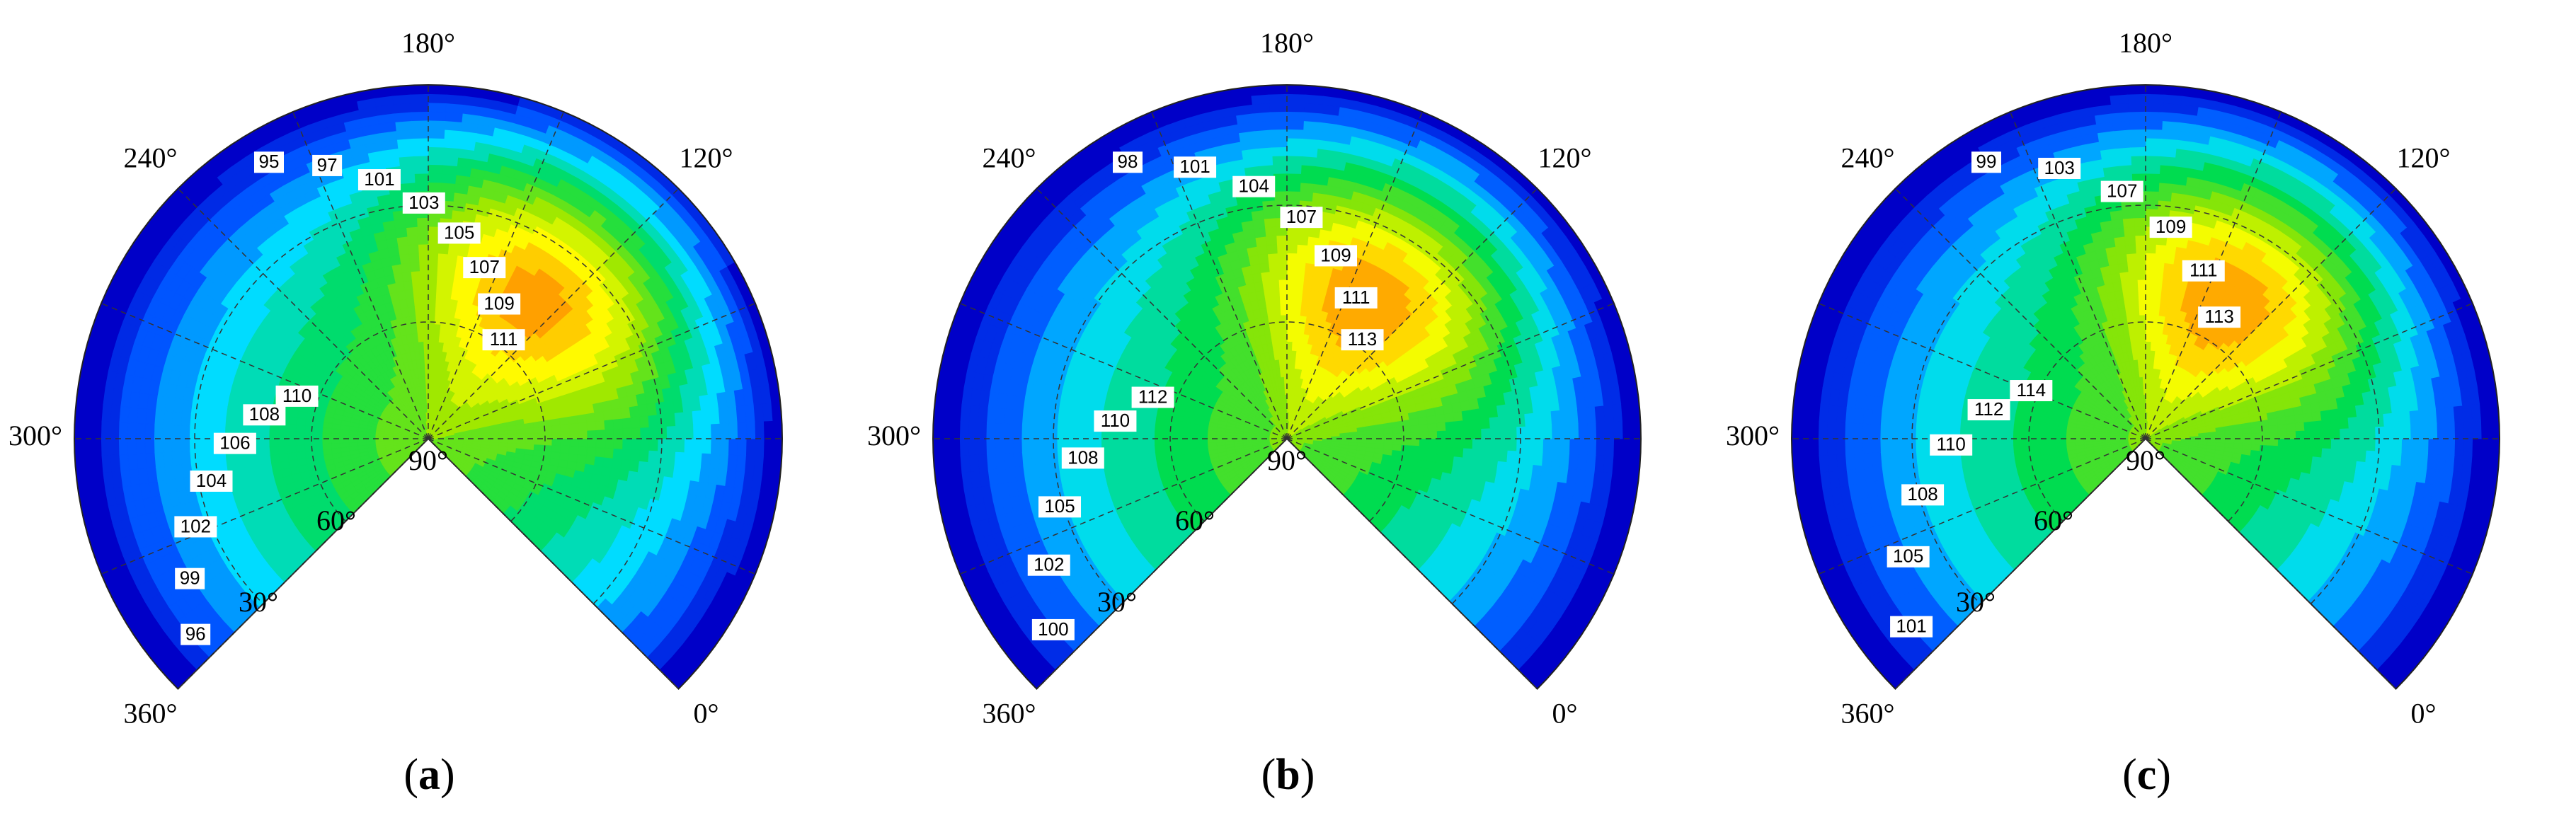 This screenshot has width=2576, height=830. I want to click on contour-label: 108, so click(264, 414).